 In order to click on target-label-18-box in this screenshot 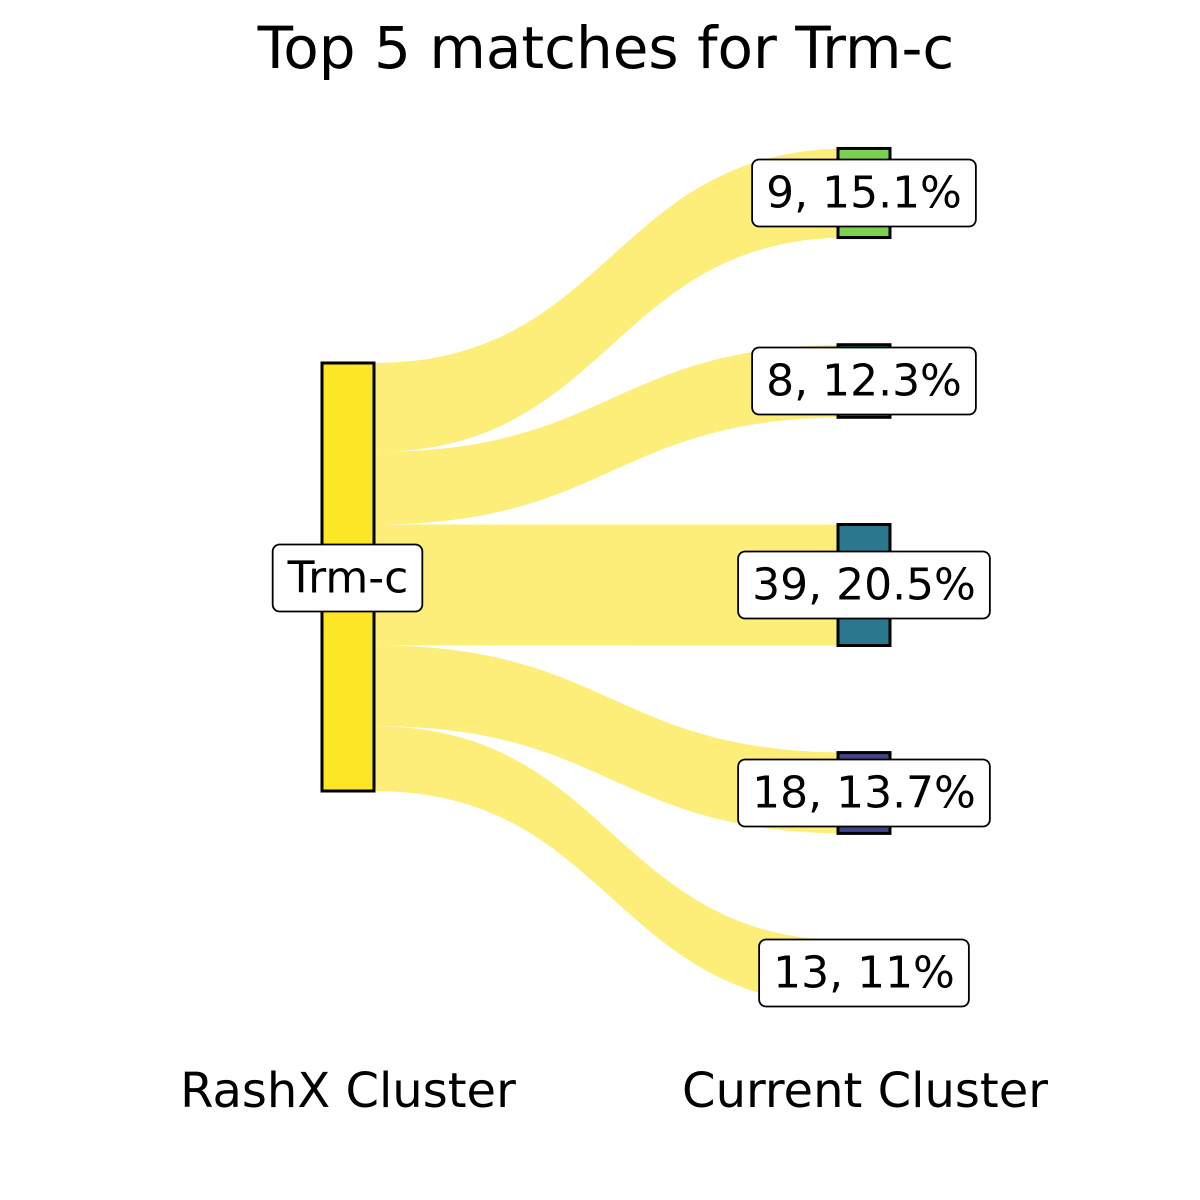, I will do `click(864, 793)`.